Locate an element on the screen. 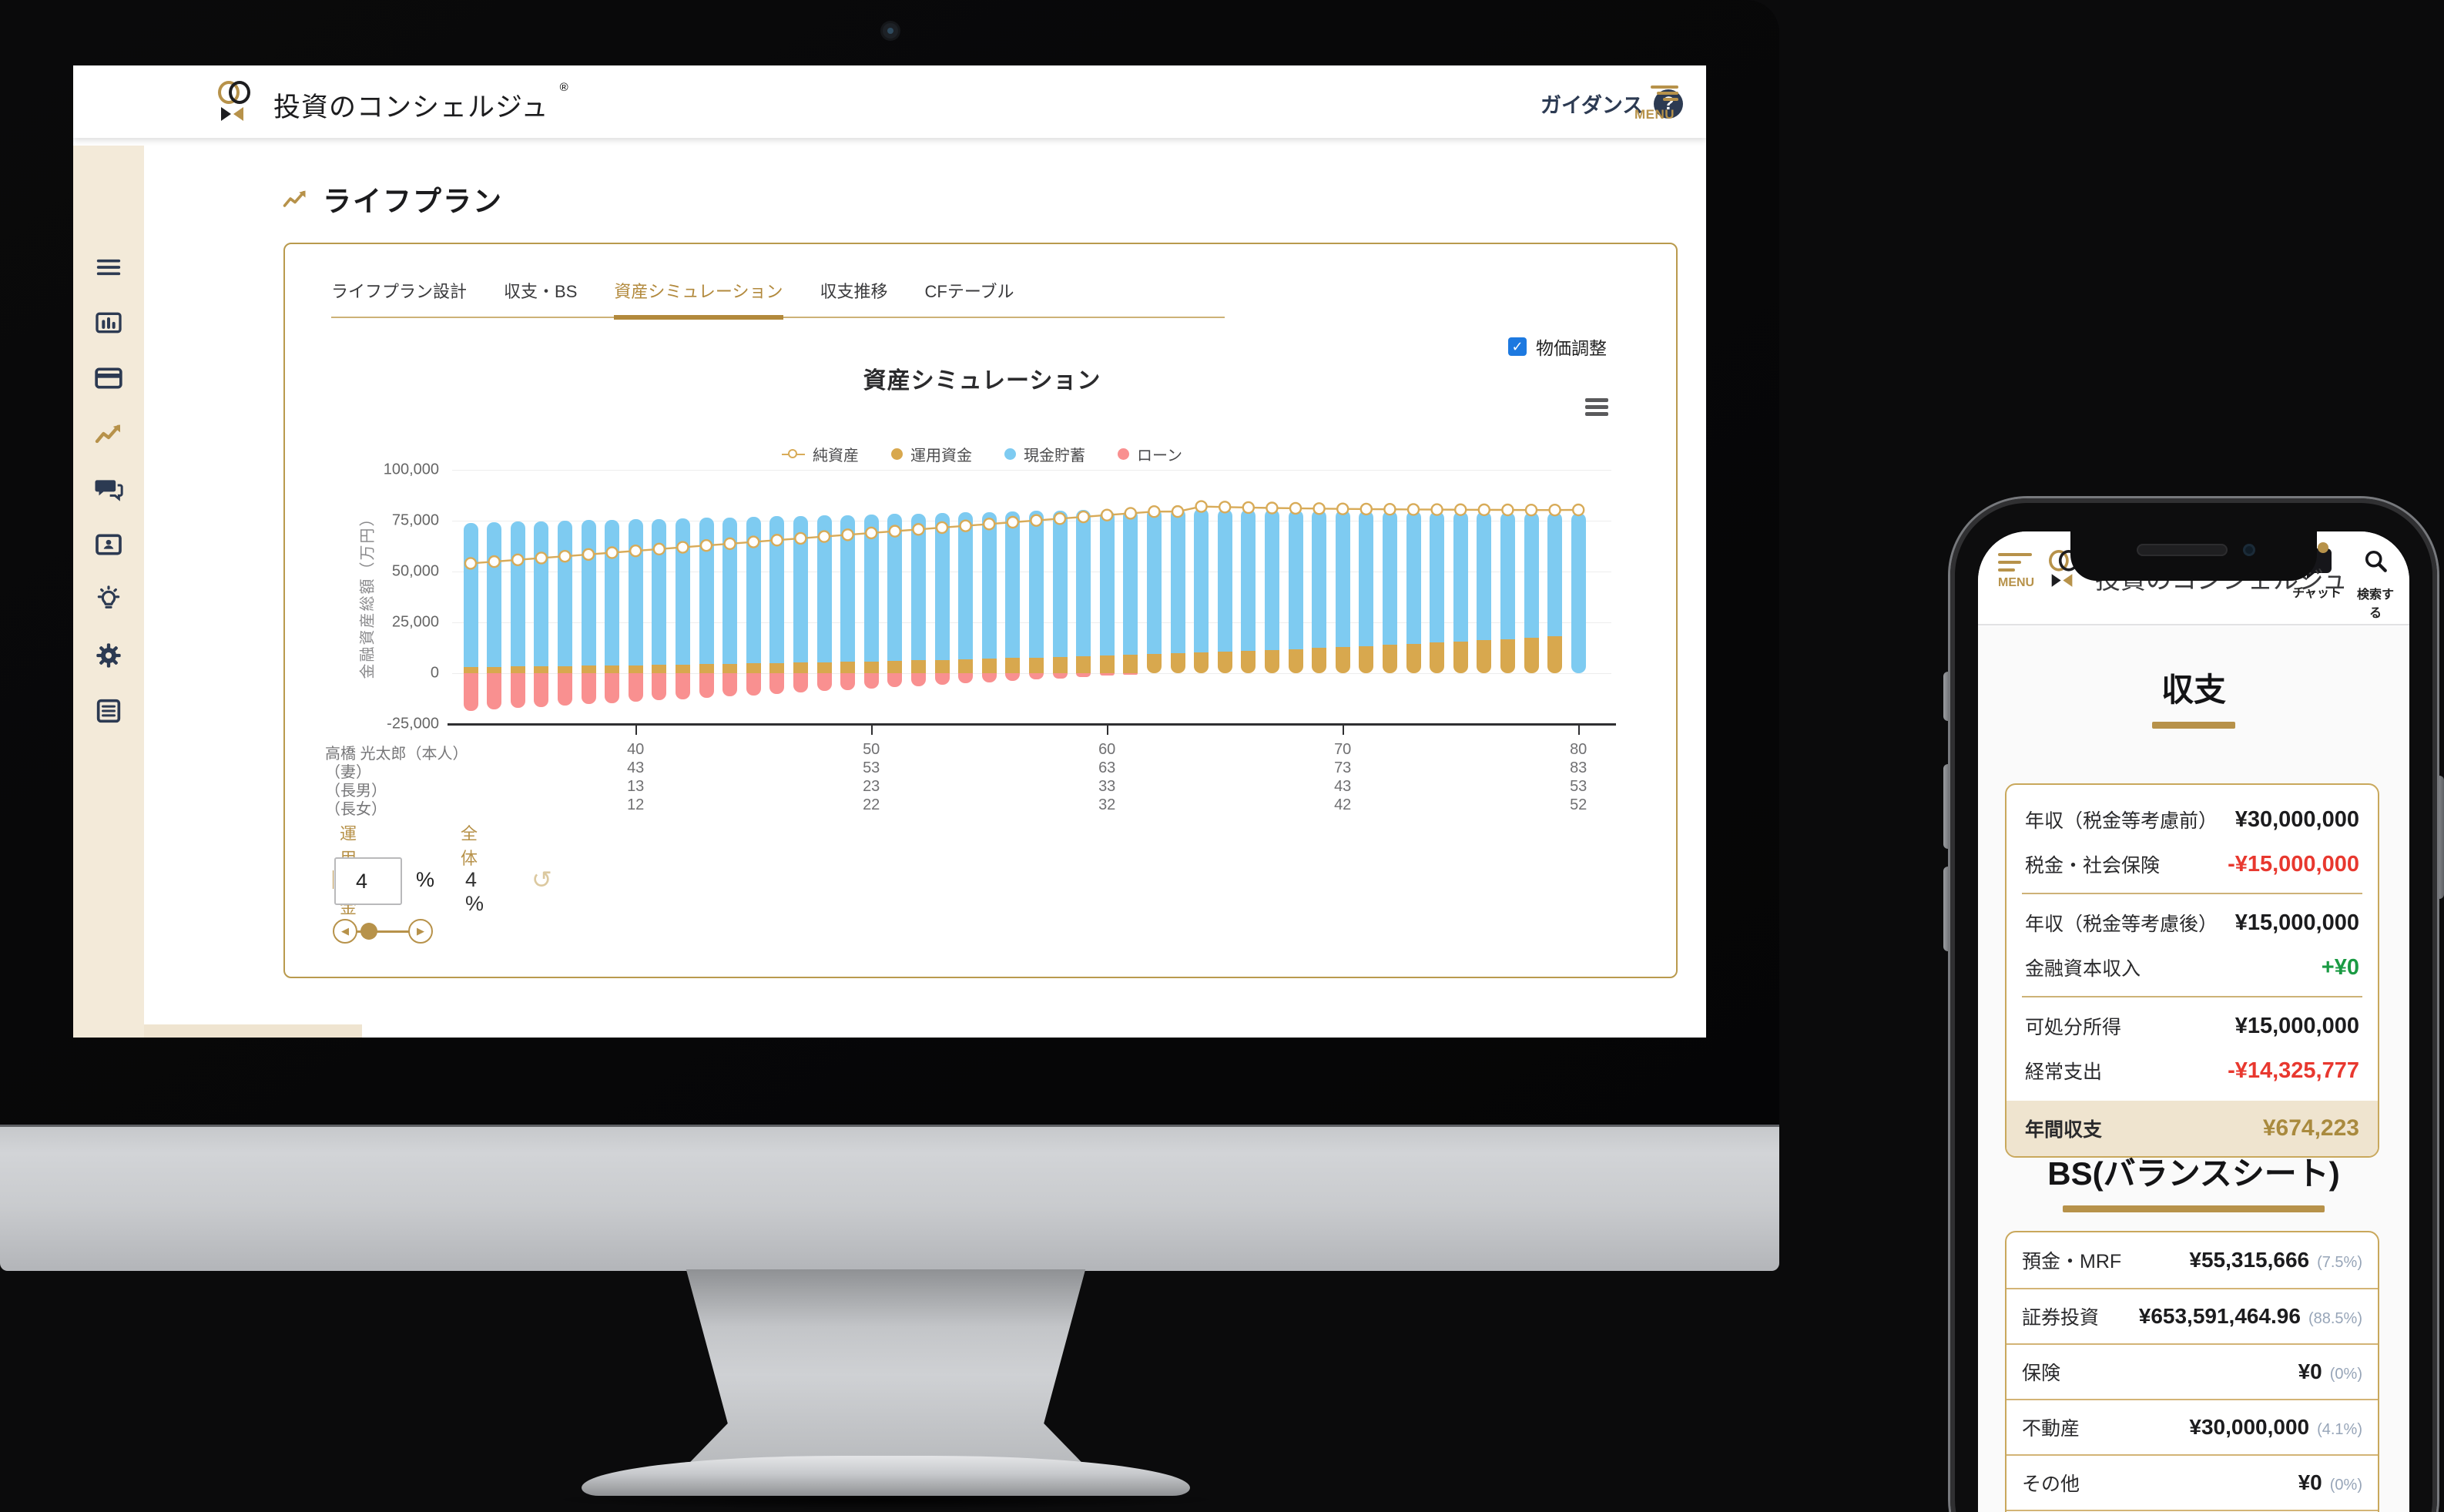 The height and width of the screenshot is (1512, 2444). overall-tab: 全体 is located at coordinates (469, 846).